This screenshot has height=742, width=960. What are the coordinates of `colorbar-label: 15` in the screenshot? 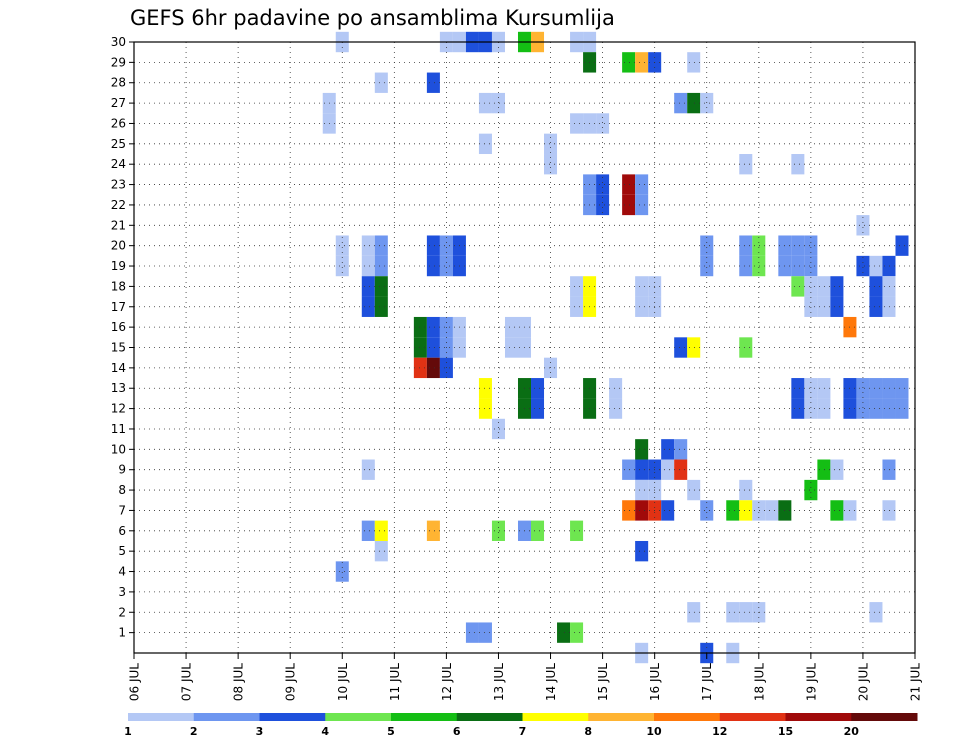 It's located at (785, 731).